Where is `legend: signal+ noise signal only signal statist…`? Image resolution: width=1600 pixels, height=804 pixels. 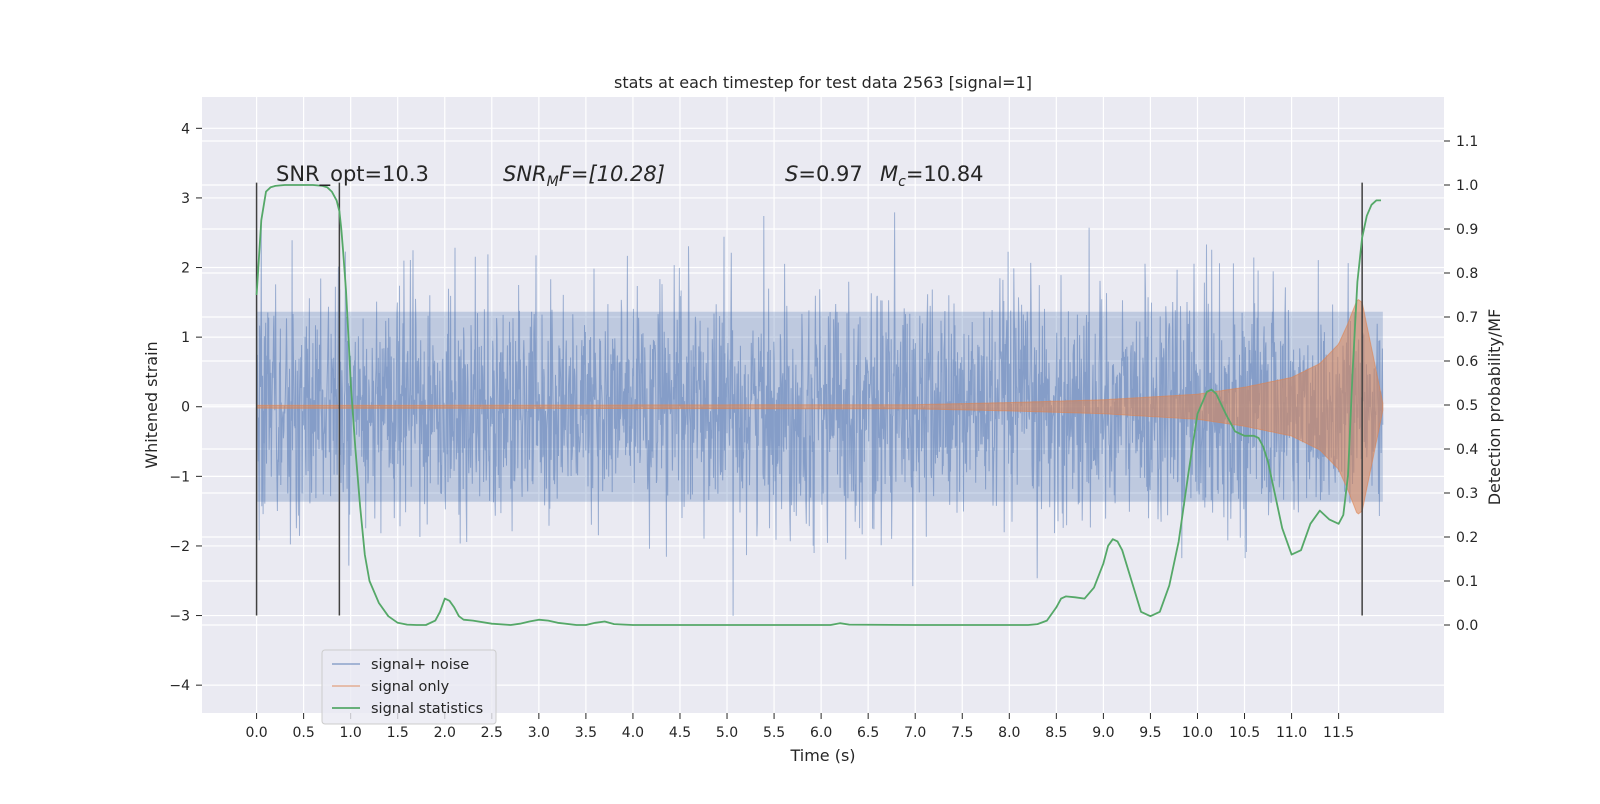 legend: signal+ noise signal only signal statist… is located at coordinates (409, 687).